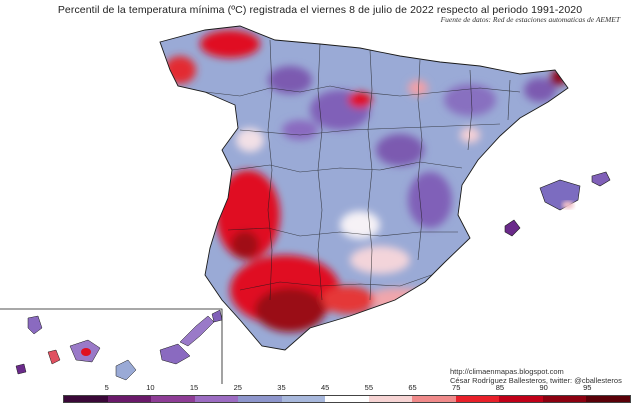  What do you see at coordinates (347, 388) in the screenshot?
I see `legend-ticks: 5 10 15 25 35 45 55 65 75 85 90 95` at bounding box center [347, 388].